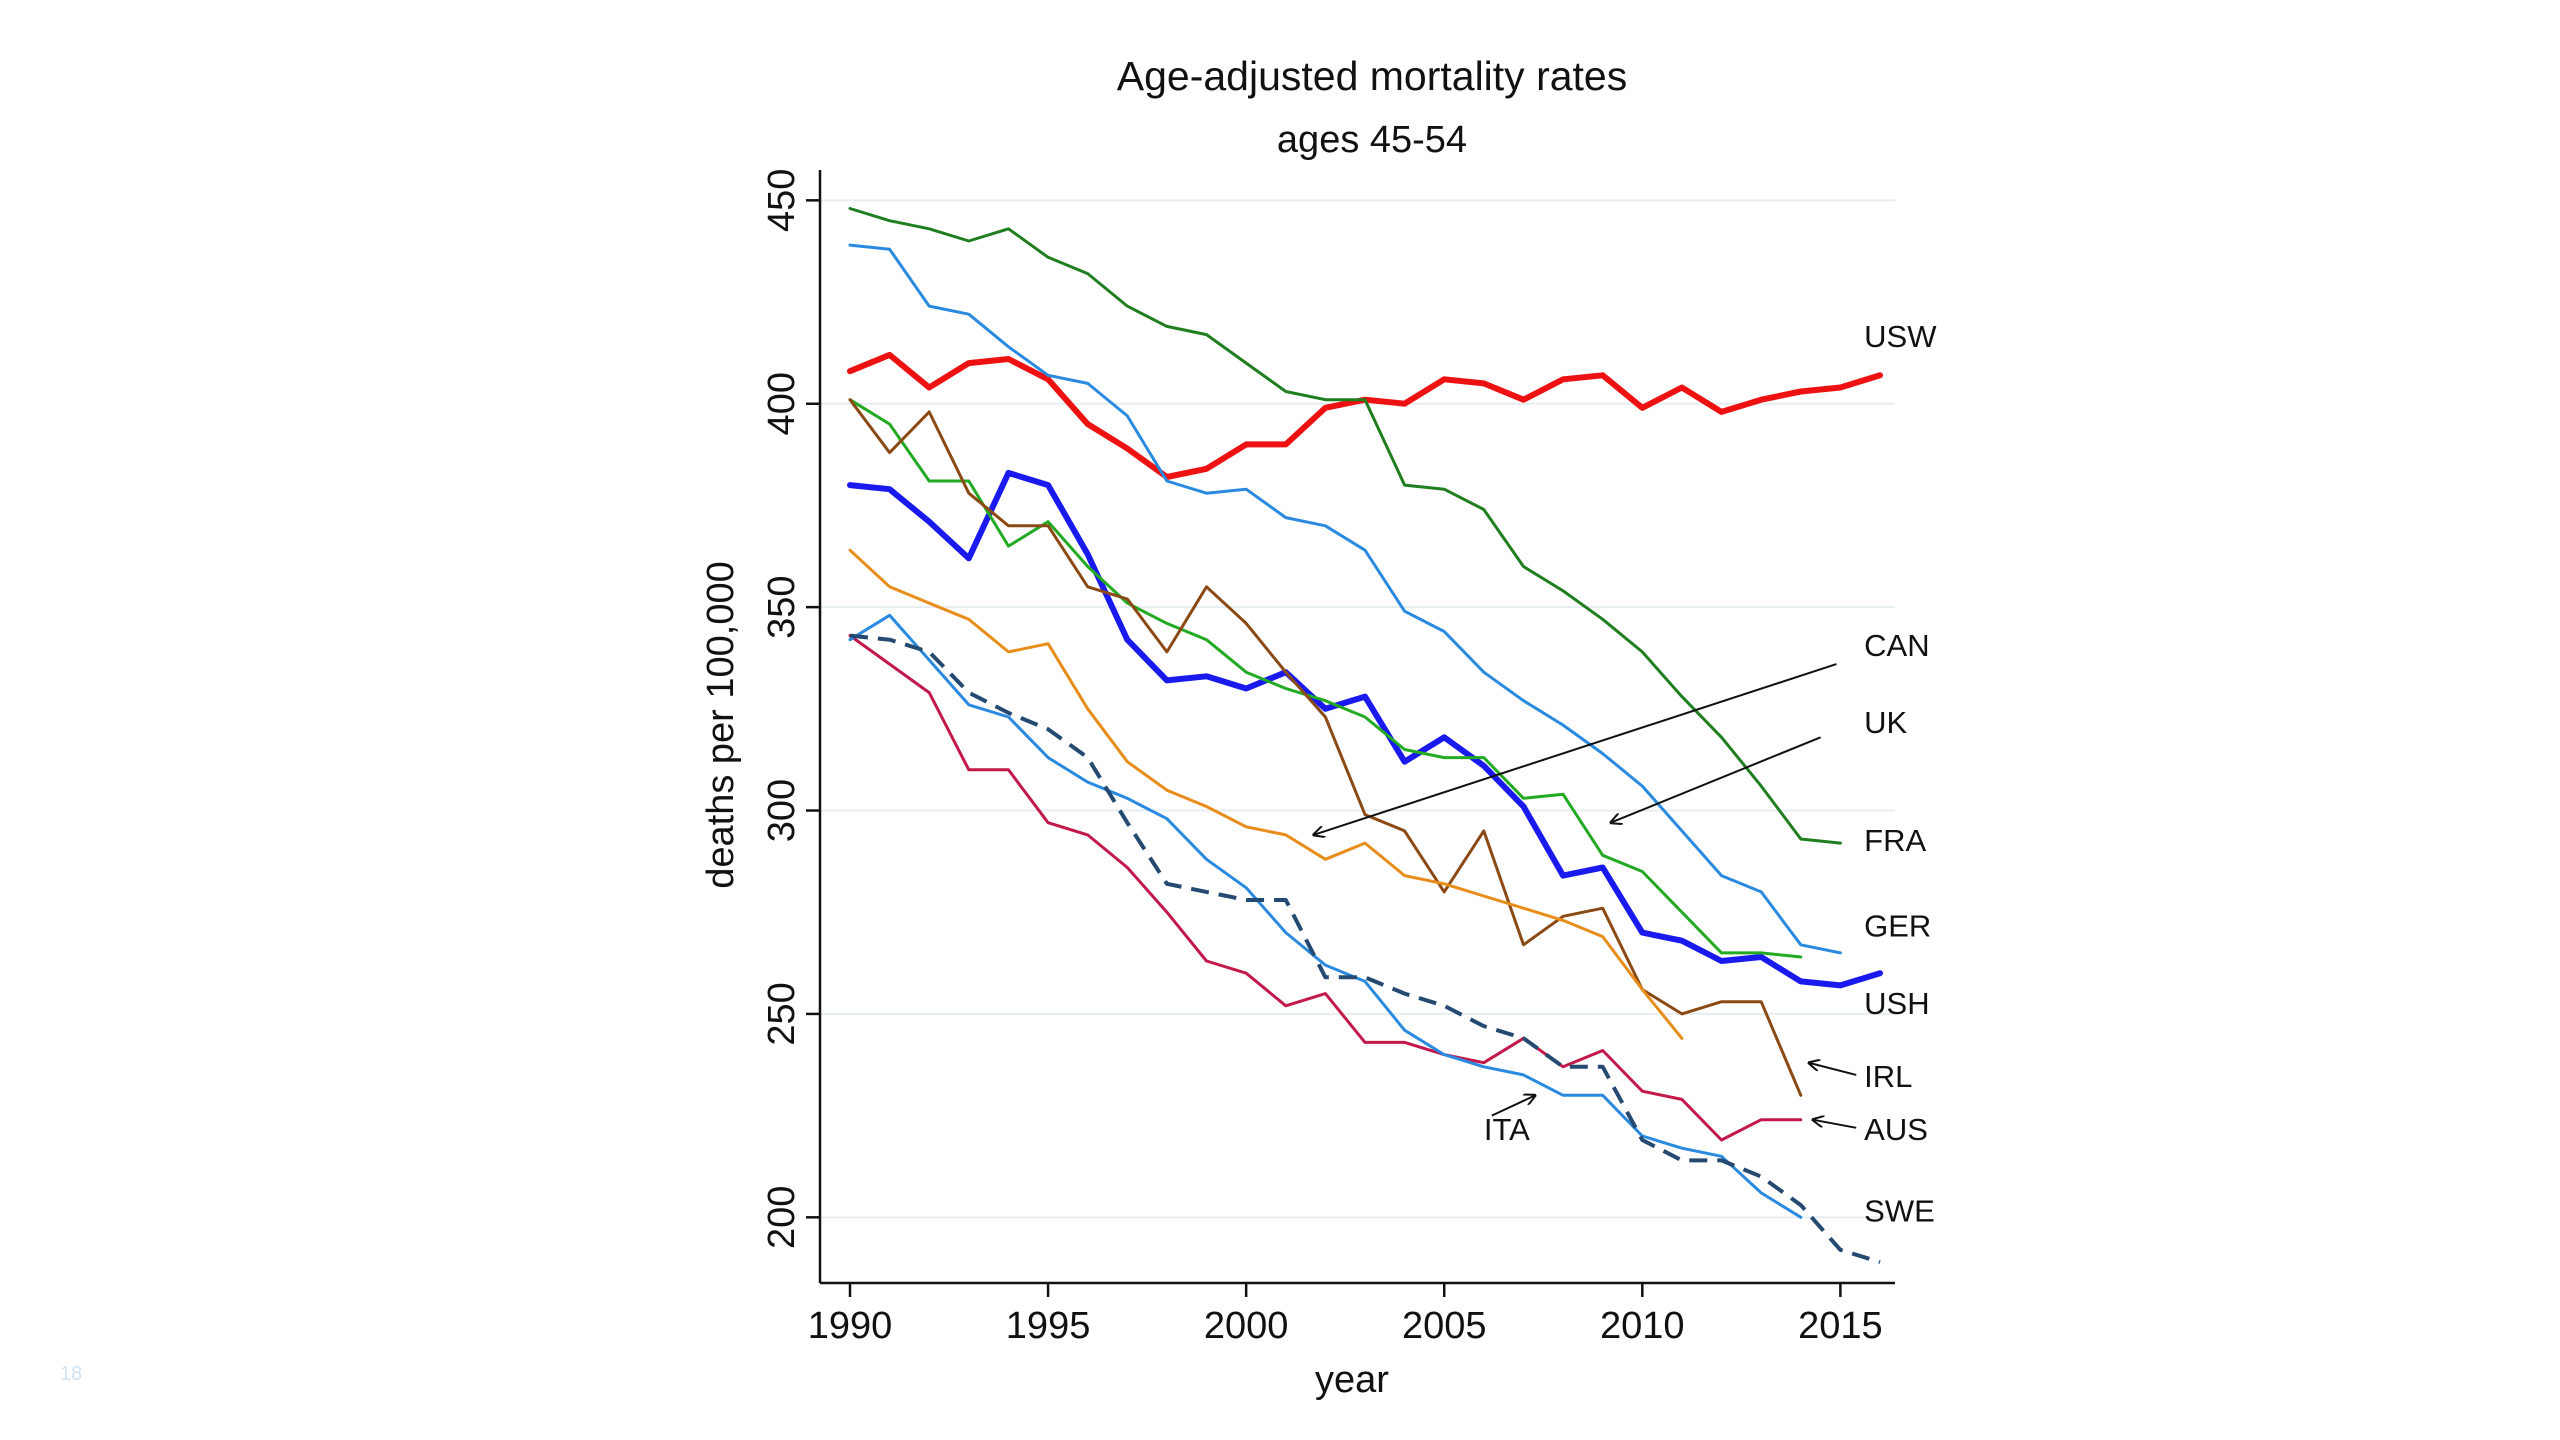 This screenshot has height=1440, width=2560. What do you see at coordinates (782, 403) in the screenshot?
I see `y-tick-label-400: 400` at bounding box center [782, 403].